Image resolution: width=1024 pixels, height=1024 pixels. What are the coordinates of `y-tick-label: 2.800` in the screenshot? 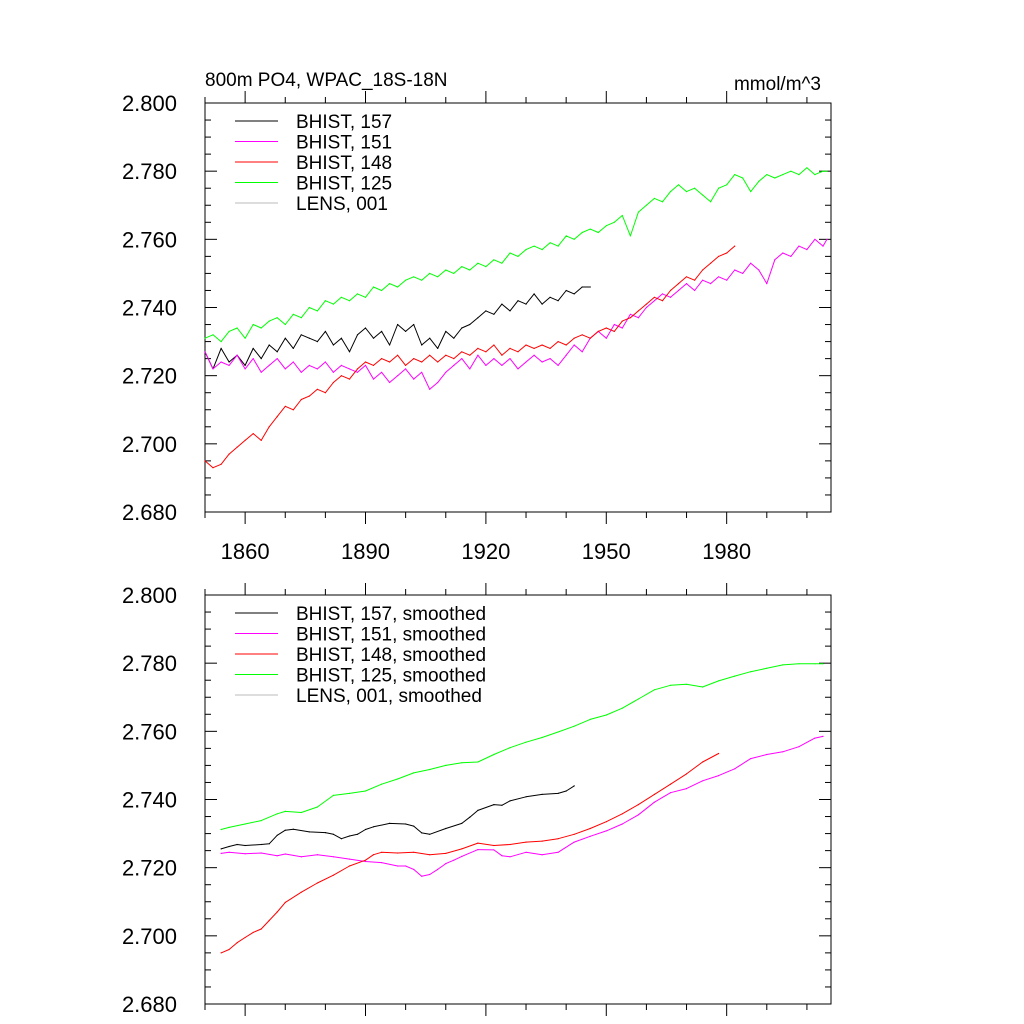 It's located at (149, 103).